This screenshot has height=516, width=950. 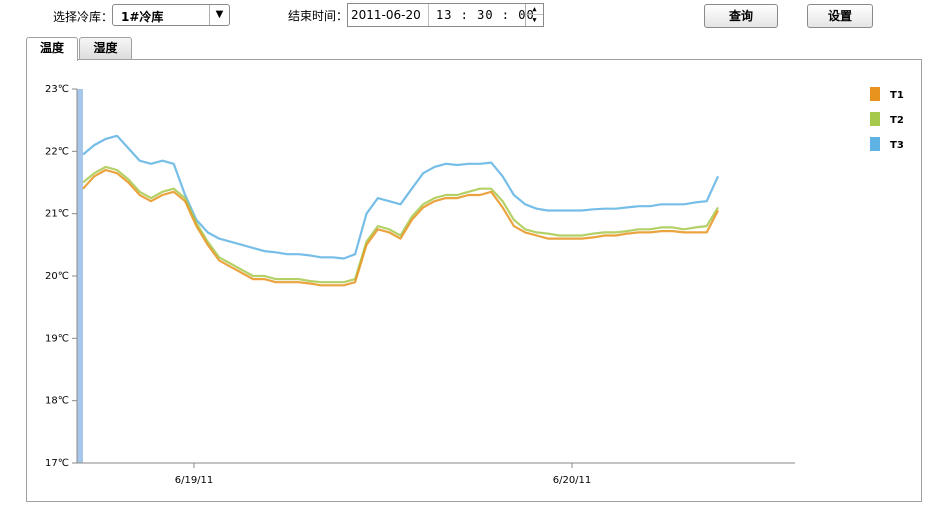 What do you see at coordinates (194, 480) in the screenshot?
I see `x-tick-label: 6/19/11` at bounding box center [194, 480].